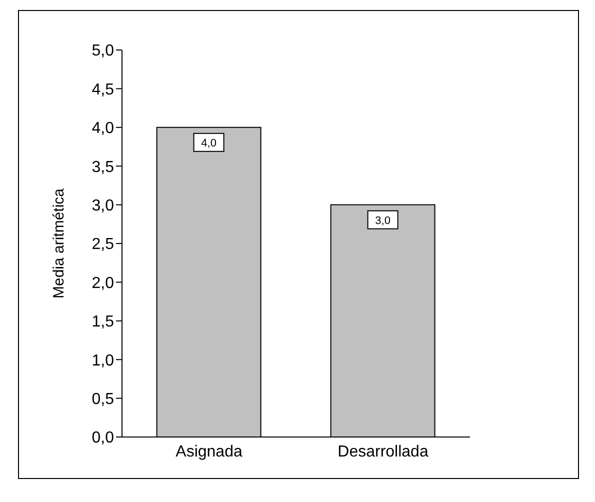 Image resolution: width=595 pixels, height=502 pixels. I want to click on y-tick-label: 5,0, so click(103, 51).